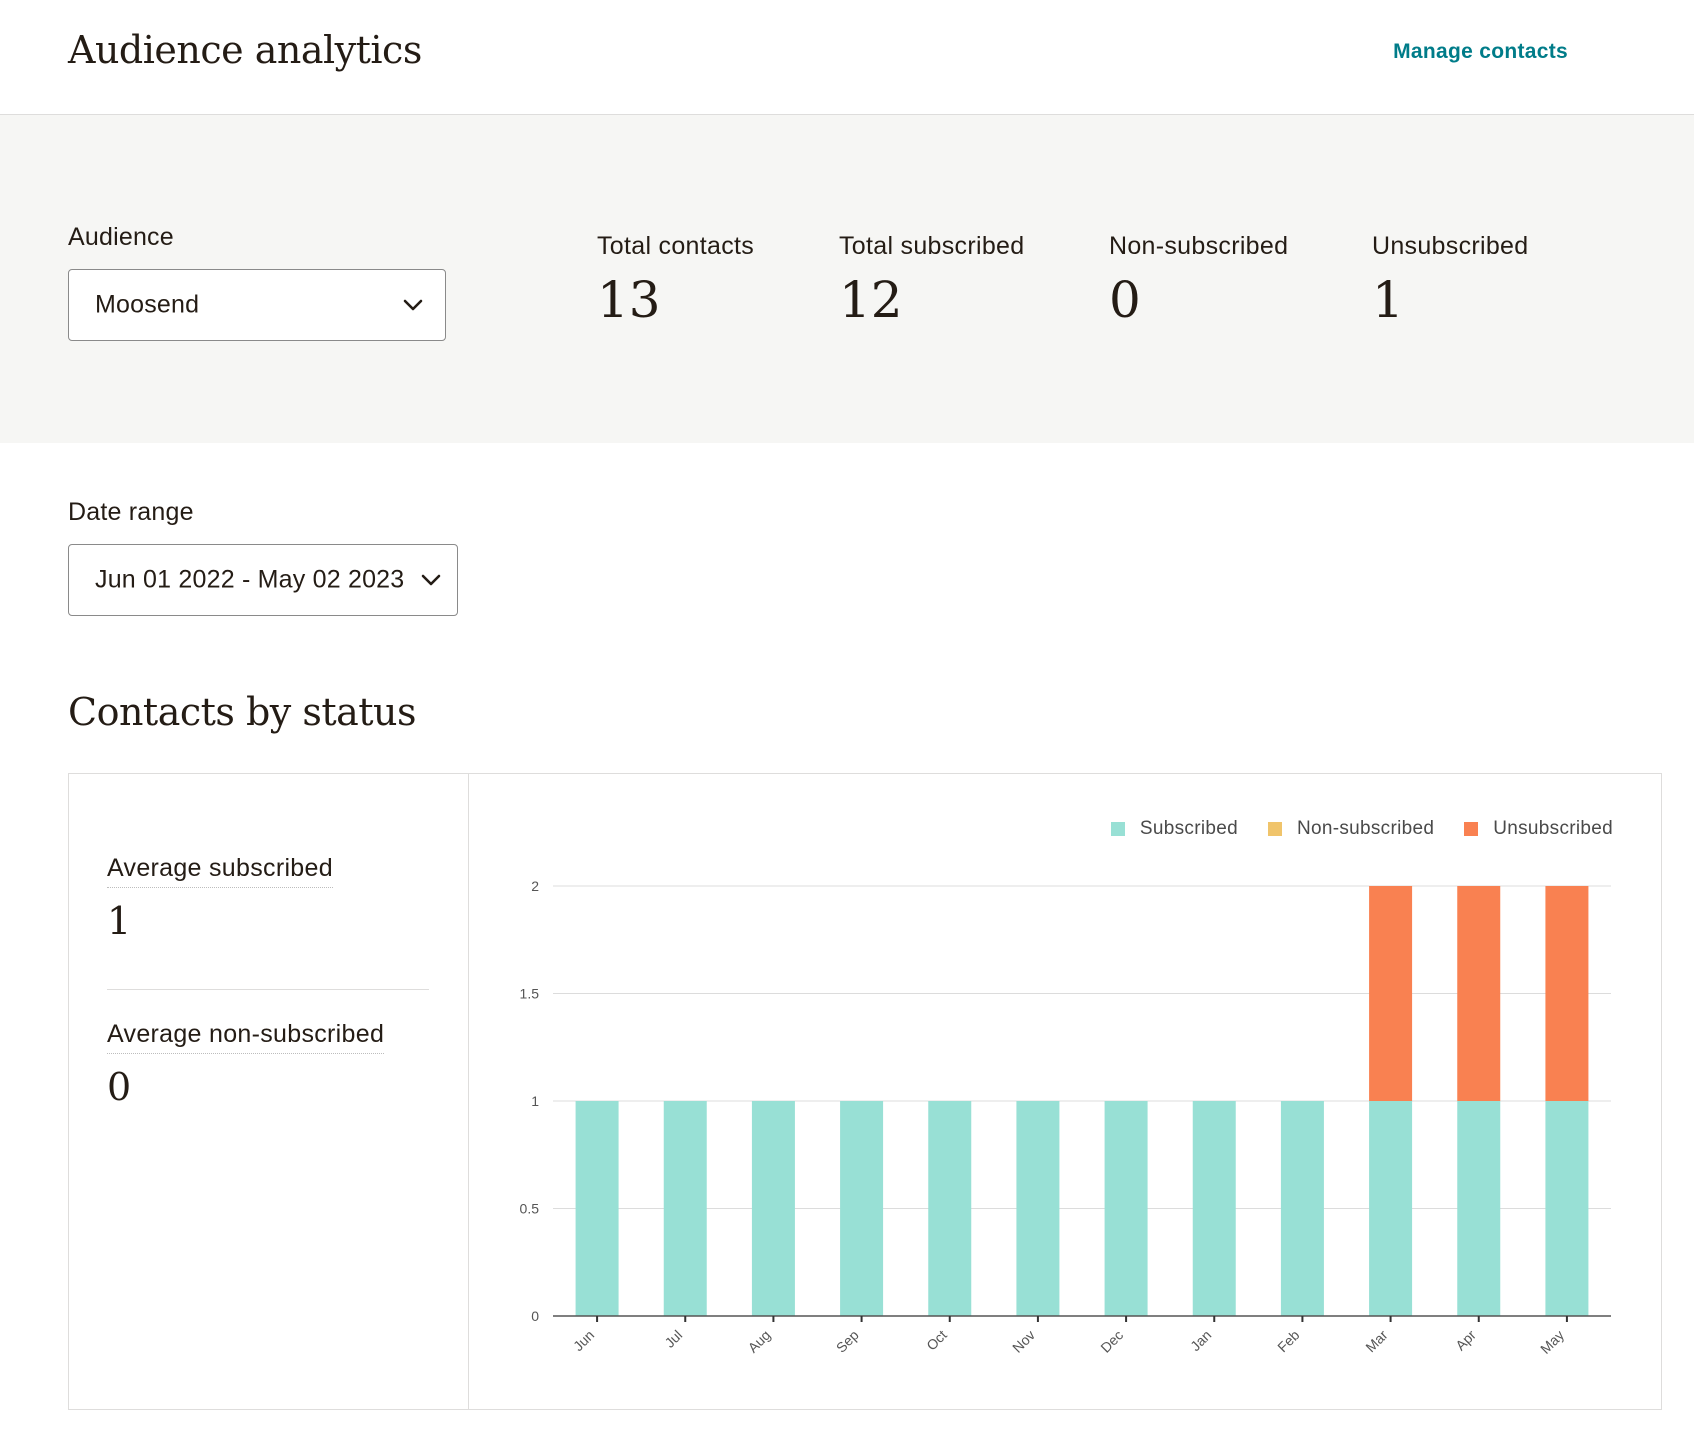 The height and width of the screenshot is (1430, 1694). I want to click on y-tick-label: 1.5, so click(530, 994).